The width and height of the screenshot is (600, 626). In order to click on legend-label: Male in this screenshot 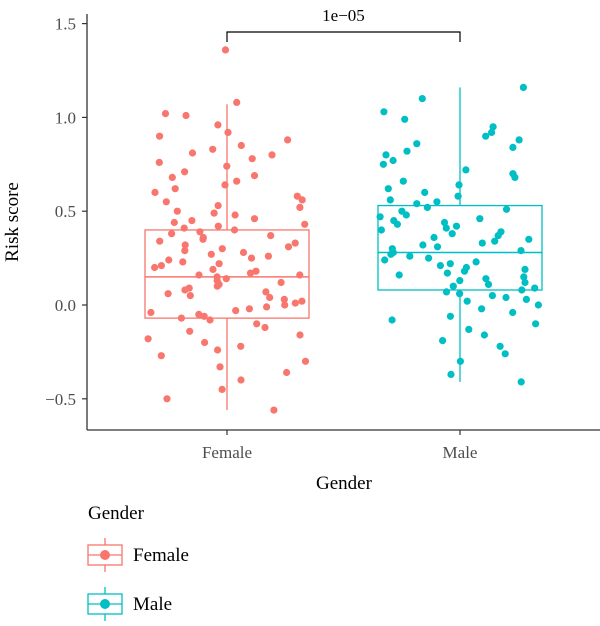, I will do `click(152, 604)`.